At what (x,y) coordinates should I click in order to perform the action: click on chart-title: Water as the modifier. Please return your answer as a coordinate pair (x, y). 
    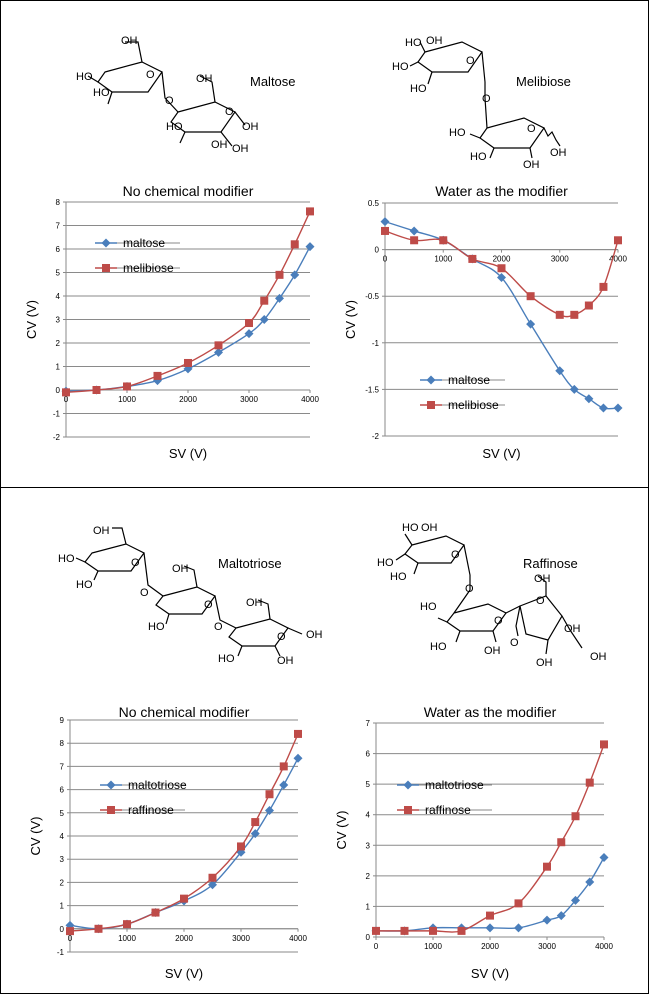
    Looking at the image, I should click on (501, 191).